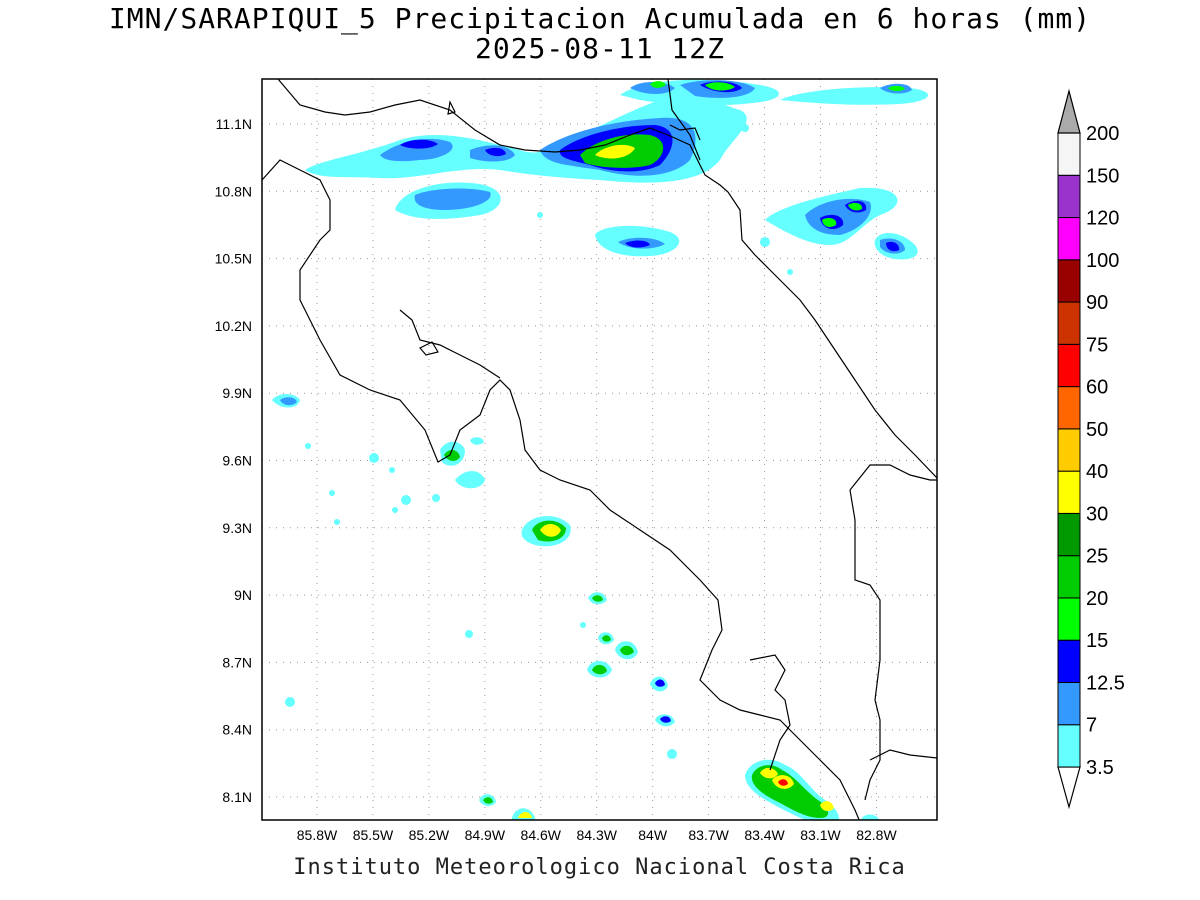 The height and width of the screenshot is (900, 1200). I want to click on colorbar-upper-extend, so click(1069, 111).